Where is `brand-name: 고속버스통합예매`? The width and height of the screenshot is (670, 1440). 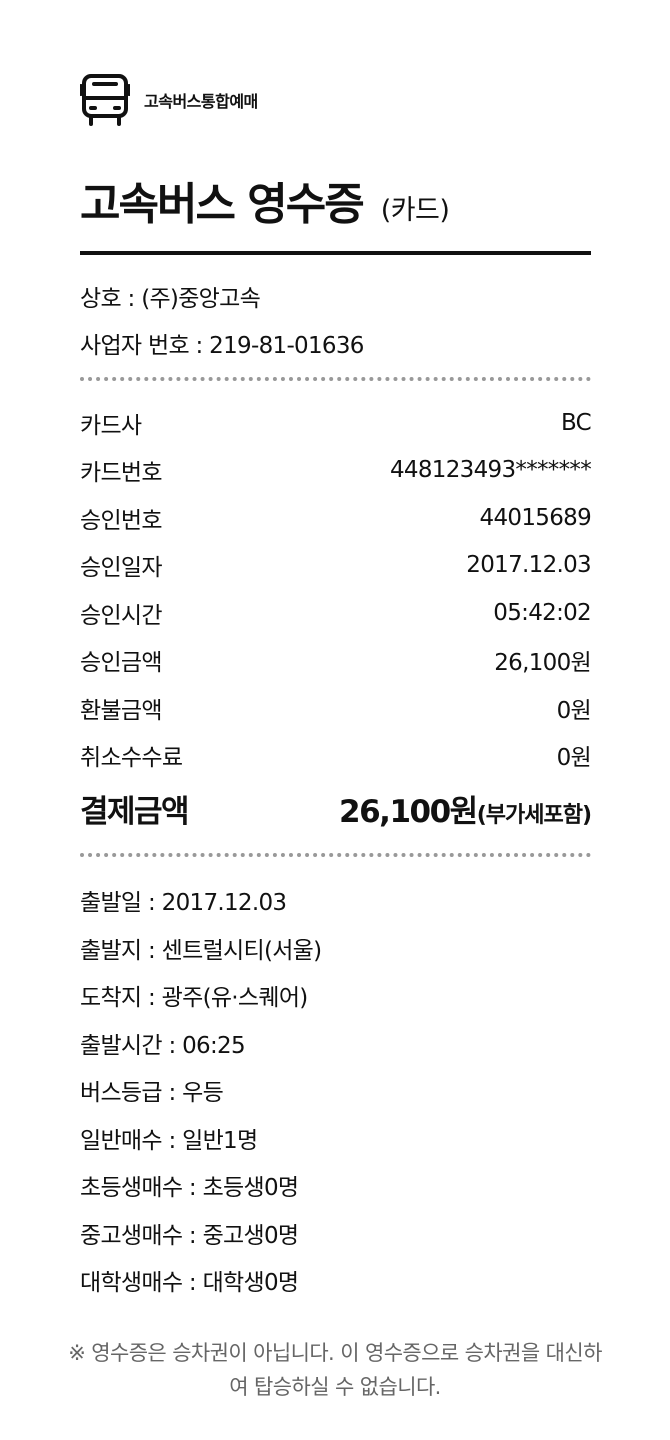
brand-name: 고속버스통합예매 is located at coordinates (201, 101).